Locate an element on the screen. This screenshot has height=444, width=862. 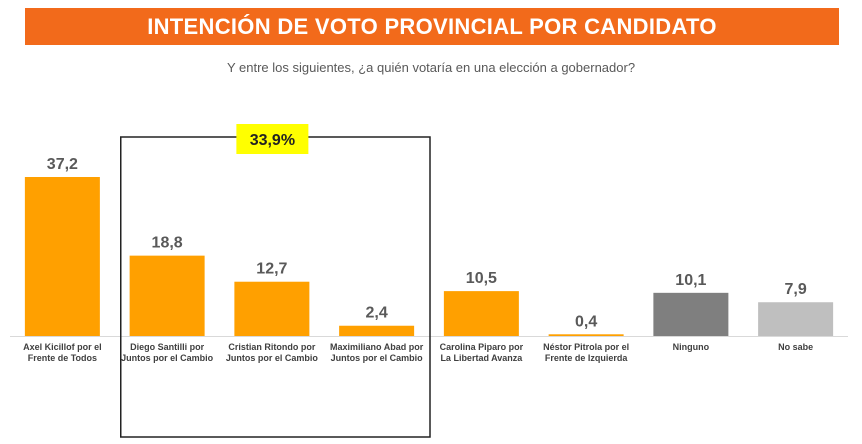
category-label: Axel Kicillof por el Frente de Todos is located at coordinates (62, 352).